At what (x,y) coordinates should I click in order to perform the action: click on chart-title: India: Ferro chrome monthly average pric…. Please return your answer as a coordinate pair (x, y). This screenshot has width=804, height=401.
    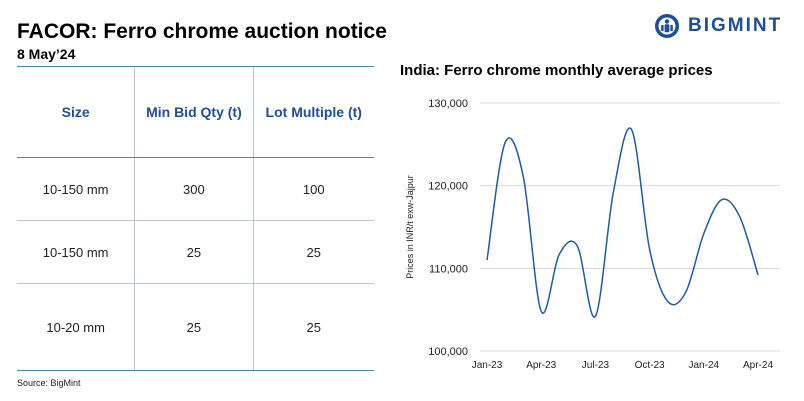
    Looking at the image, I should click on (556, 70).